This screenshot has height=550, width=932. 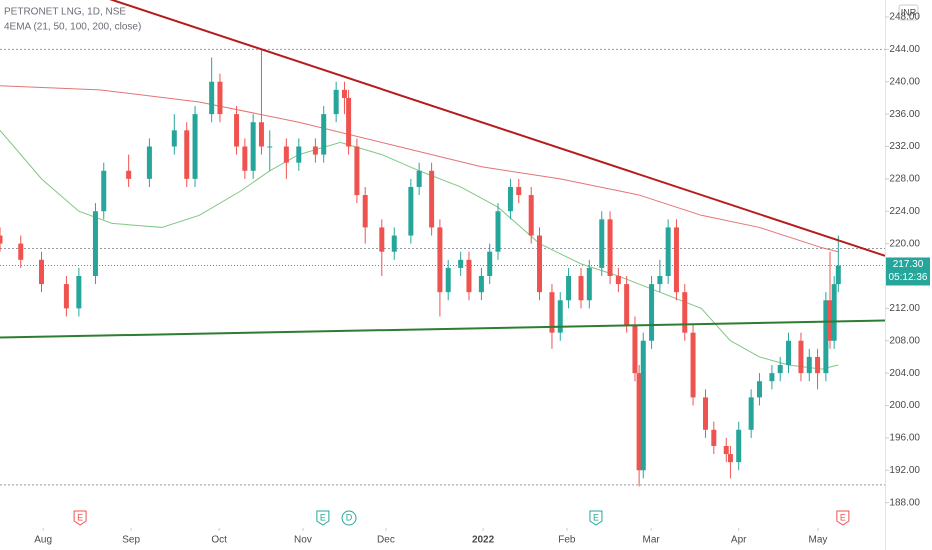 I want to click on chart-subtitle: 4EMA (21, 50, 100, 200, close), so click(x=72, y=27).